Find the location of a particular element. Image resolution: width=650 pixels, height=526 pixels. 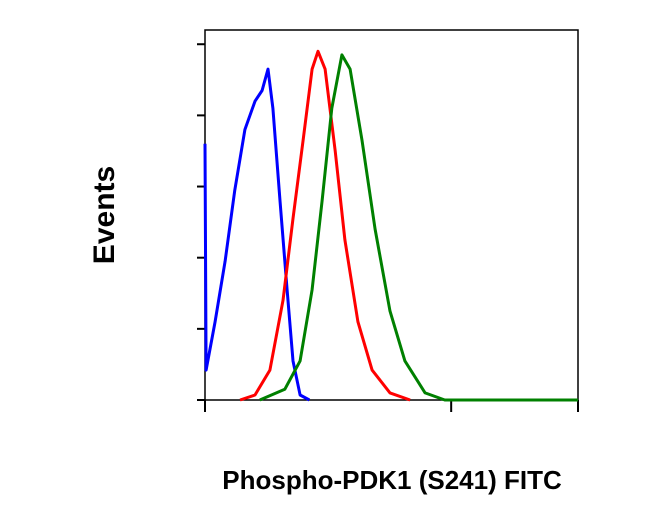

x-axis-title: Phospho-PDK1 (S241) FITC is located at coordinates (392, 480).